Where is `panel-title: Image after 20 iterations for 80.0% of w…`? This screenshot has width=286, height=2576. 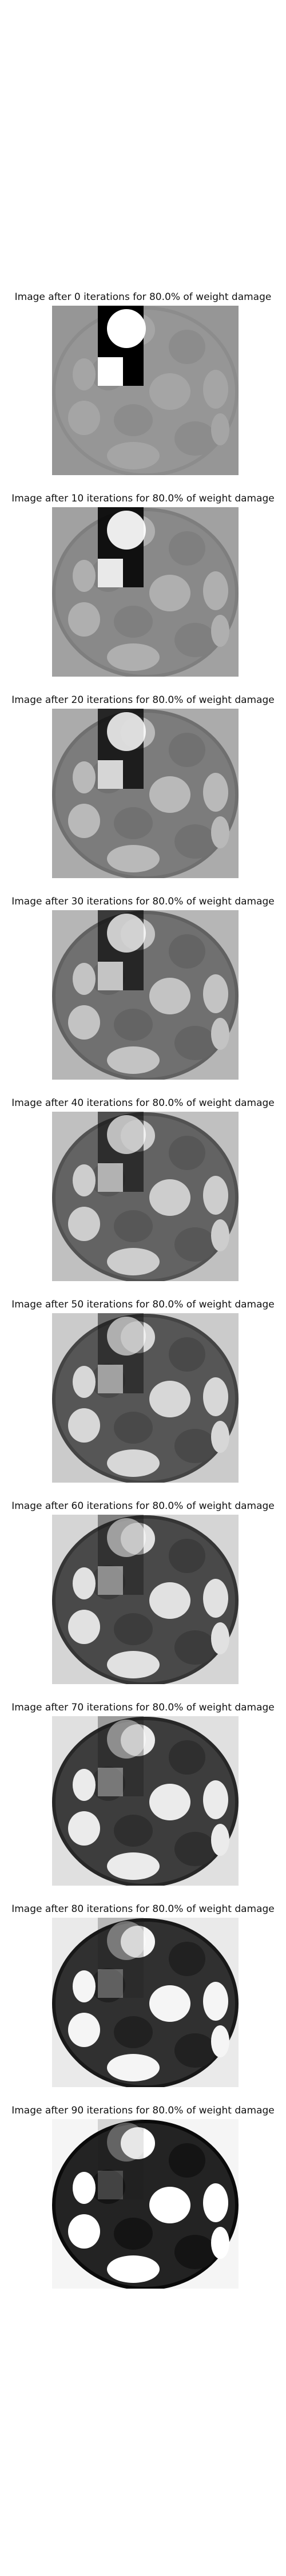
panel-title: Image after 20 iterations for 80.0% of w… is located at coordinates (143, 700).